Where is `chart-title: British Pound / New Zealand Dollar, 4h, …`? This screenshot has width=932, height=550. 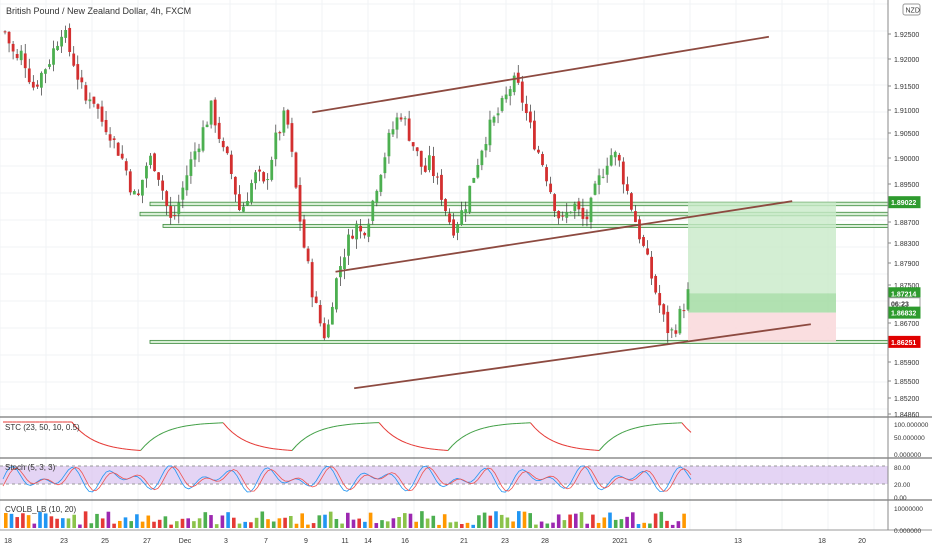
chart-title: British Pound / New Zealand Dollar, 4h, … is located at coordinates (98, 11).